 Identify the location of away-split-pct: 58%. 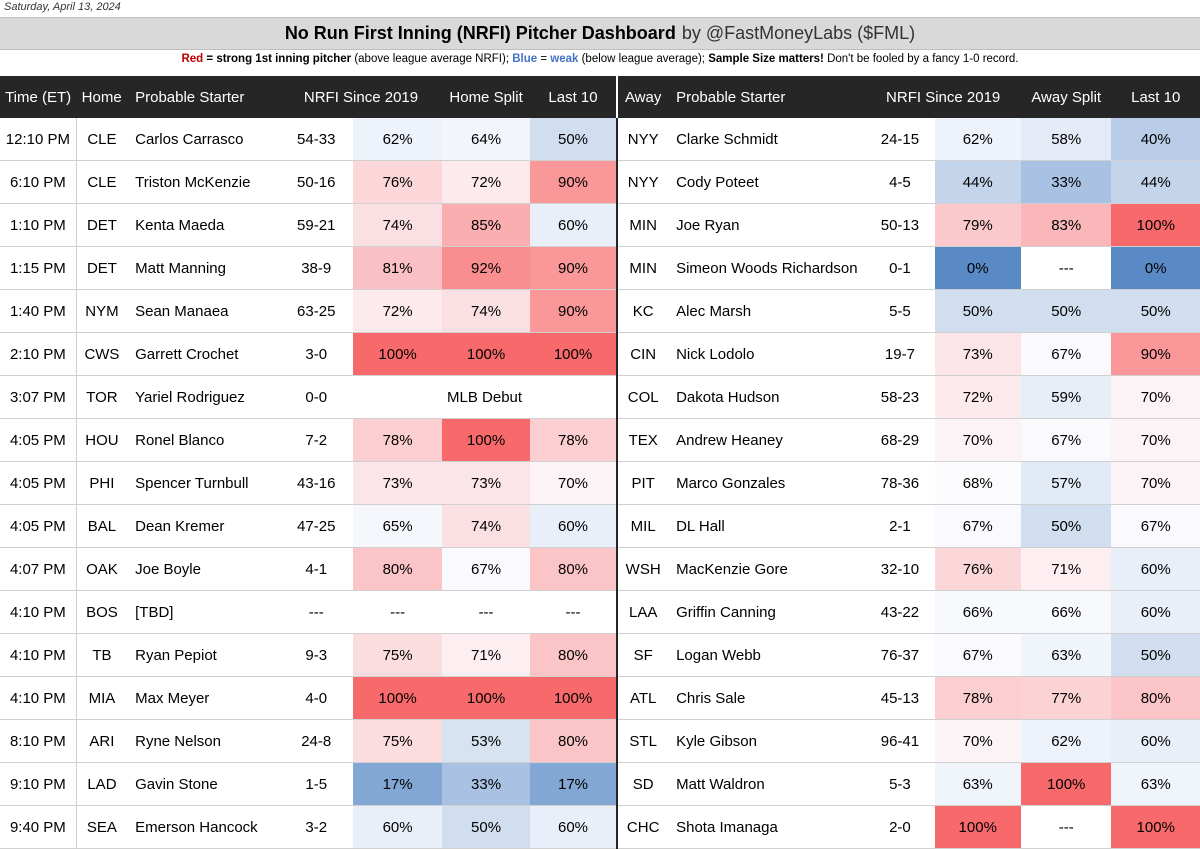
(1066, 139).